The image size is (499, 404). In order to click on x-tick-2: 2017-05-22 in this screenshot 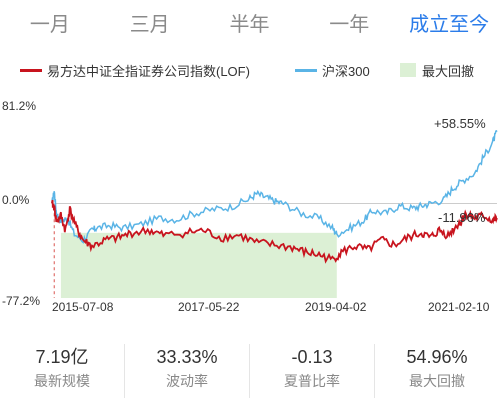, I will do `click(209, 307)`.